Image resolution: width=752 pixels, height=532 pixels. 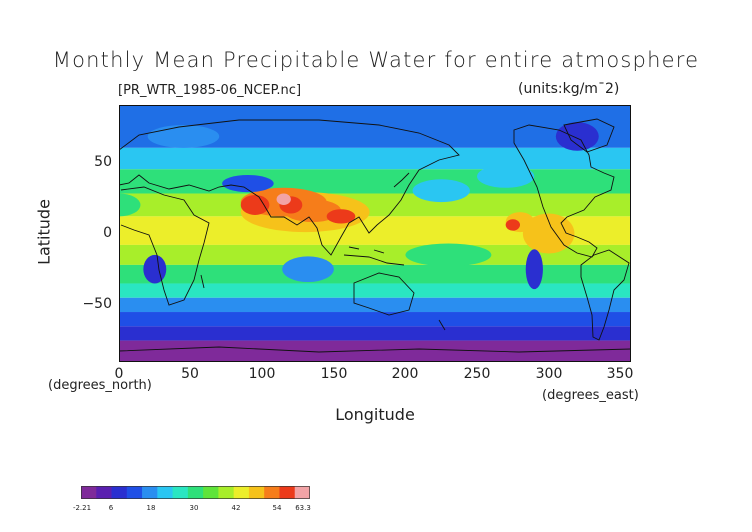 I want to click on x-tick-label: 300, so click(x=549, y=374).